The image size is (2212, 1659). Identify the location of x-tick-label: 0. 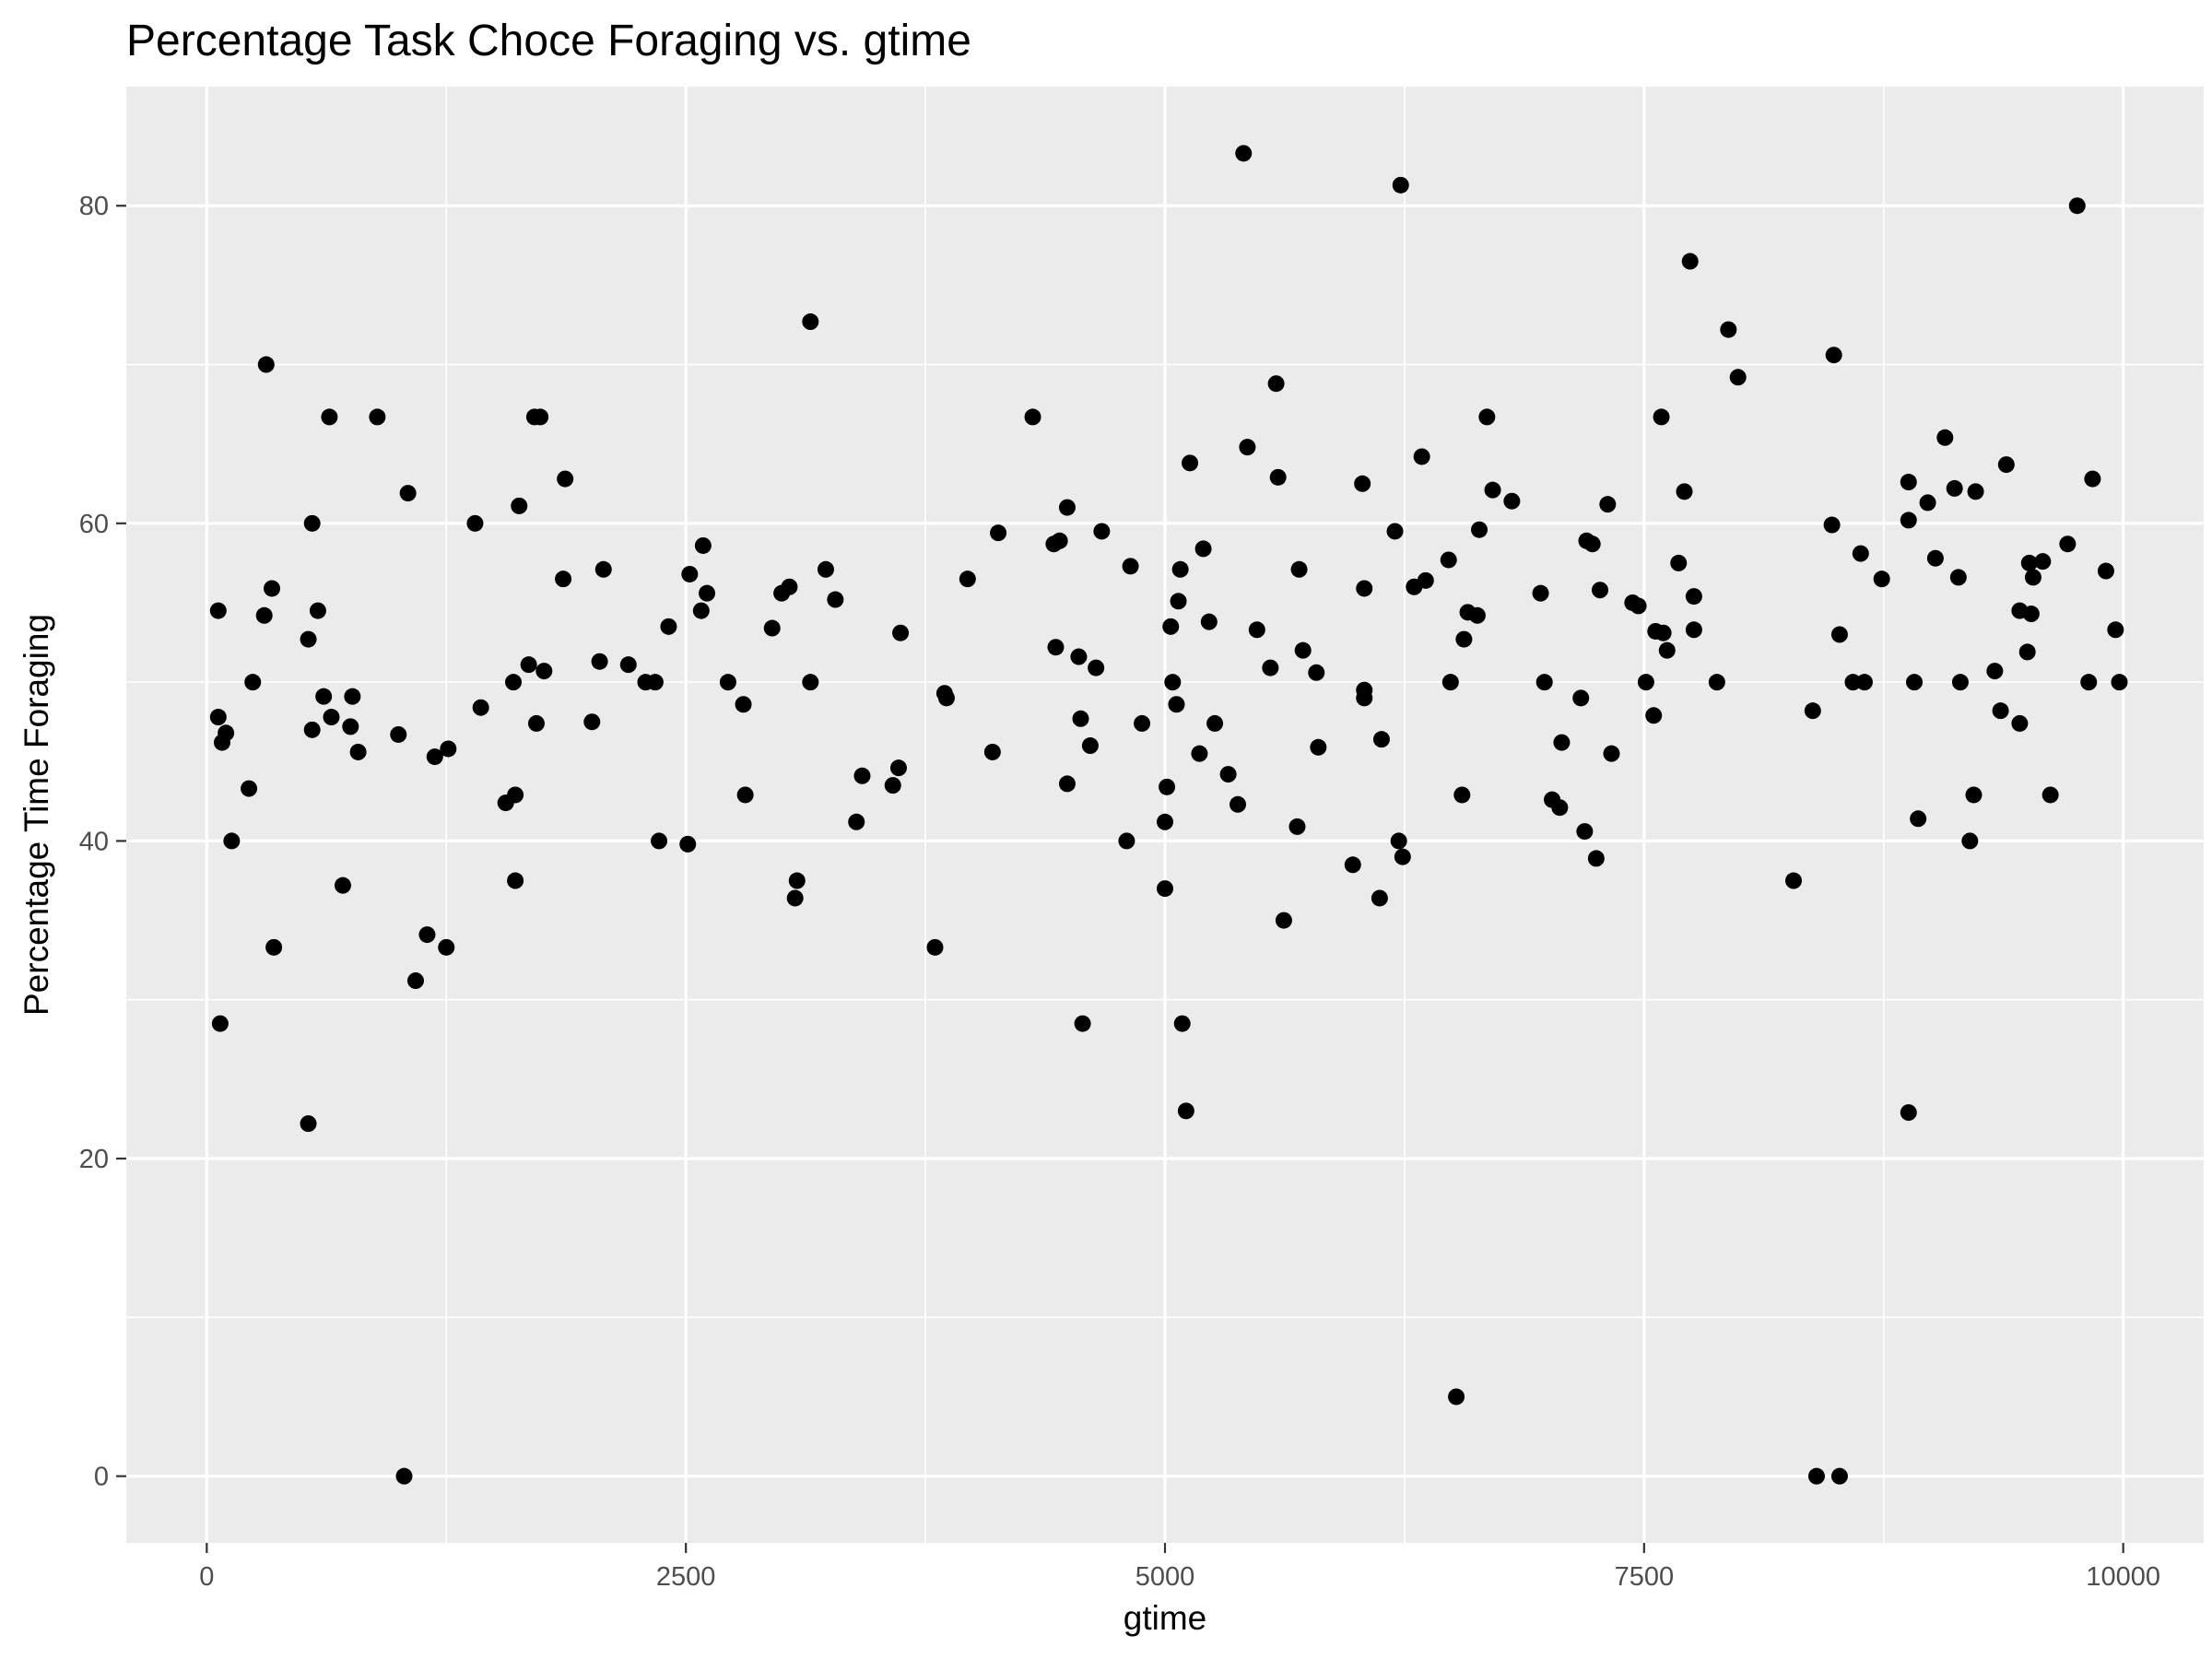
(206, 1577).